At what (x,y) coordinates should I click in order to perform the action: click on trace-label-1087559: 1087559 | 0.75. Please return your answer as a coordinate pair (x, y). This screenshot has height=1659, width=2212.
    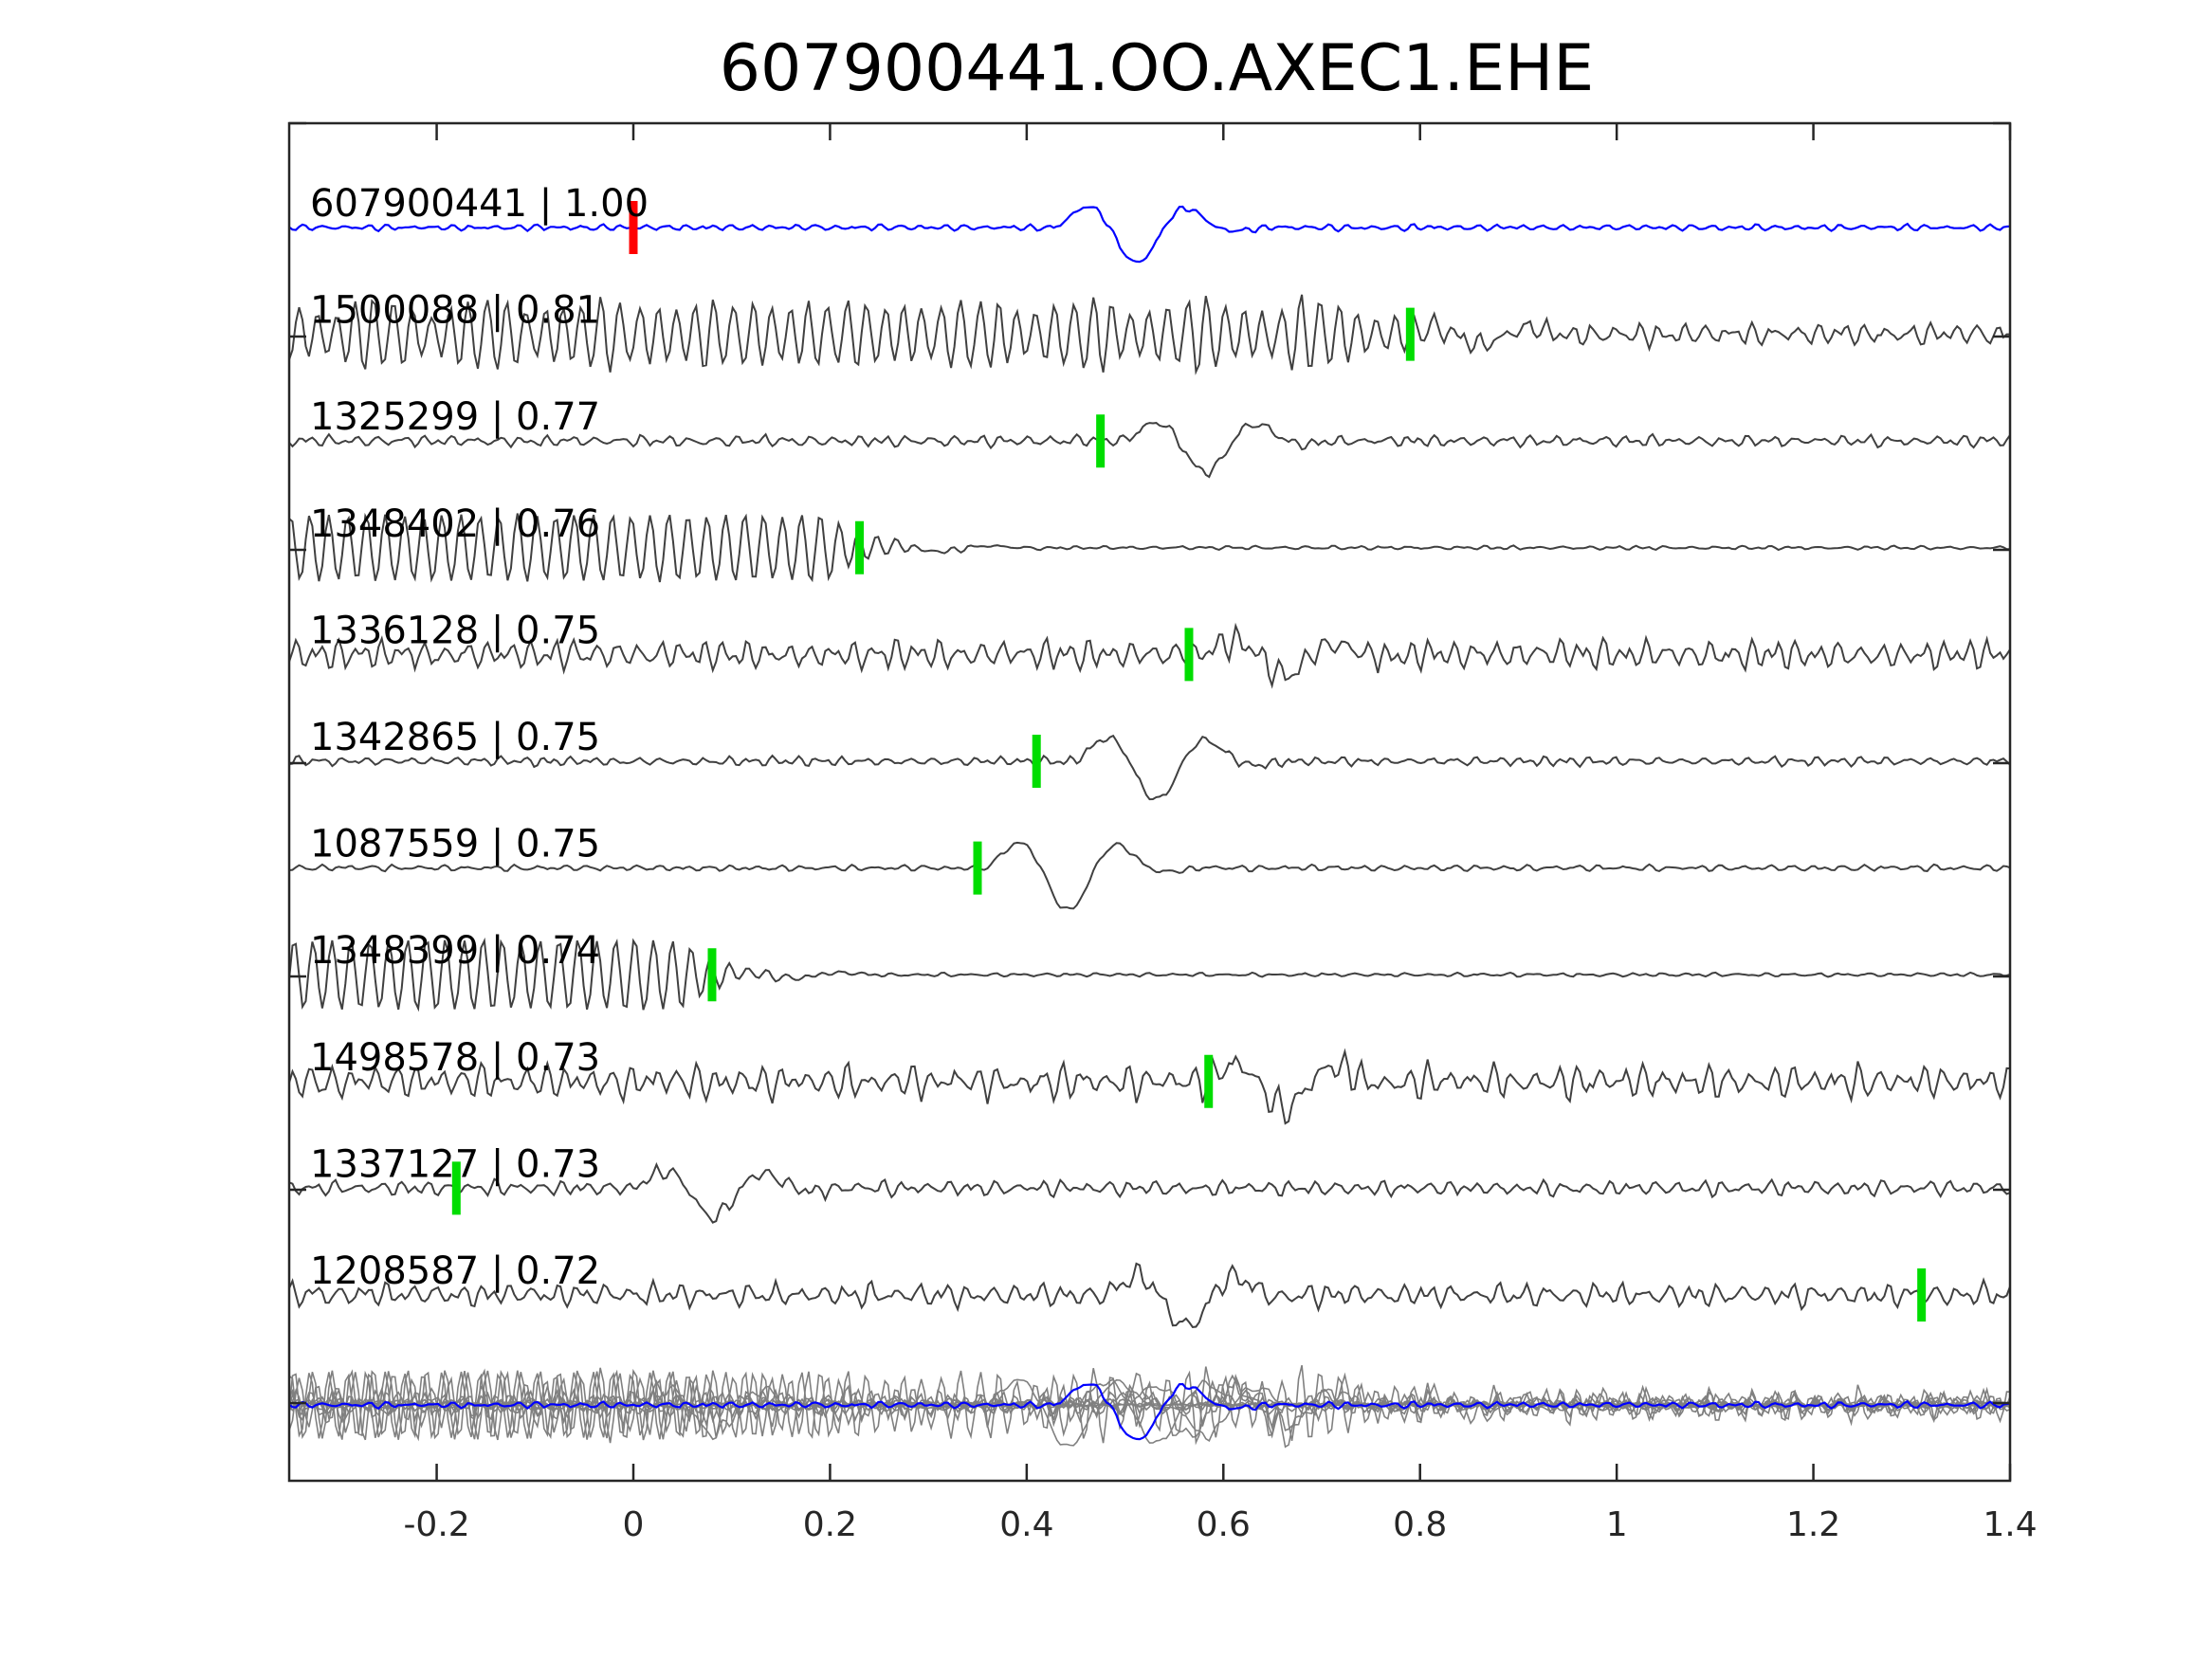
    Looking at the image, I should click on (455, 844).